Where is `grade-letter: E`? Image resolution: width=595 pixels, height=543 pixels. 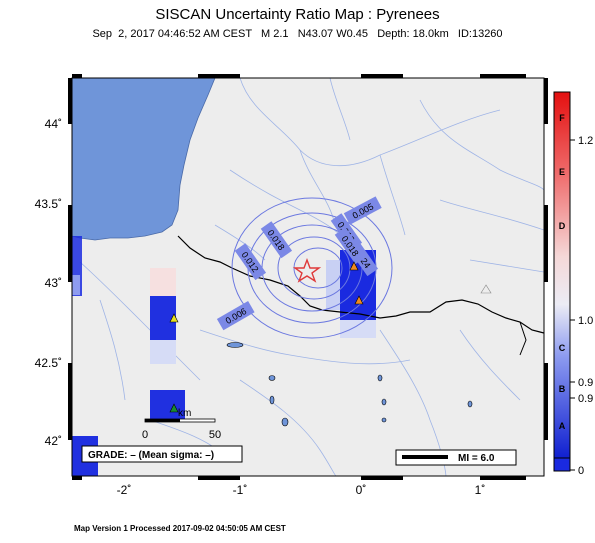
grade-letter: E is located at coordinates (562, 172).